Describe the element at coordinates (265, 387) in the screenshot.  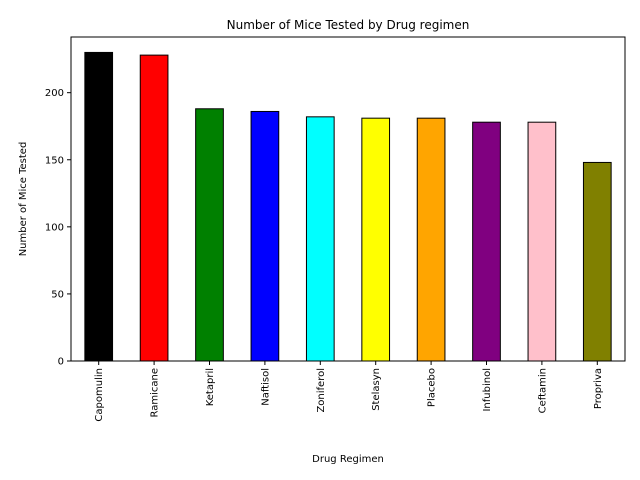
I see `x-tick-label: Naftisol` at that location.